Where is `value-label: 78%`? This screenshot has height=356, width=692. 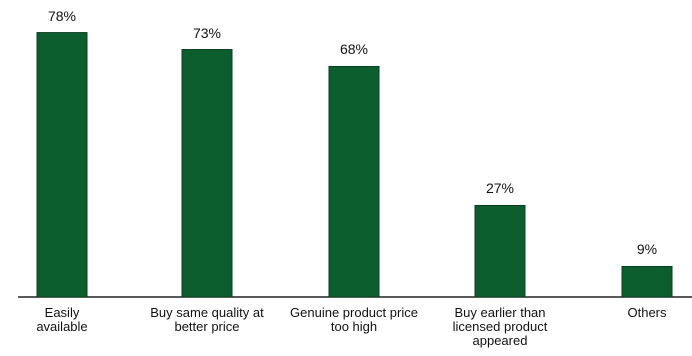
value-label: 78% is located at coordinates (62, 15).